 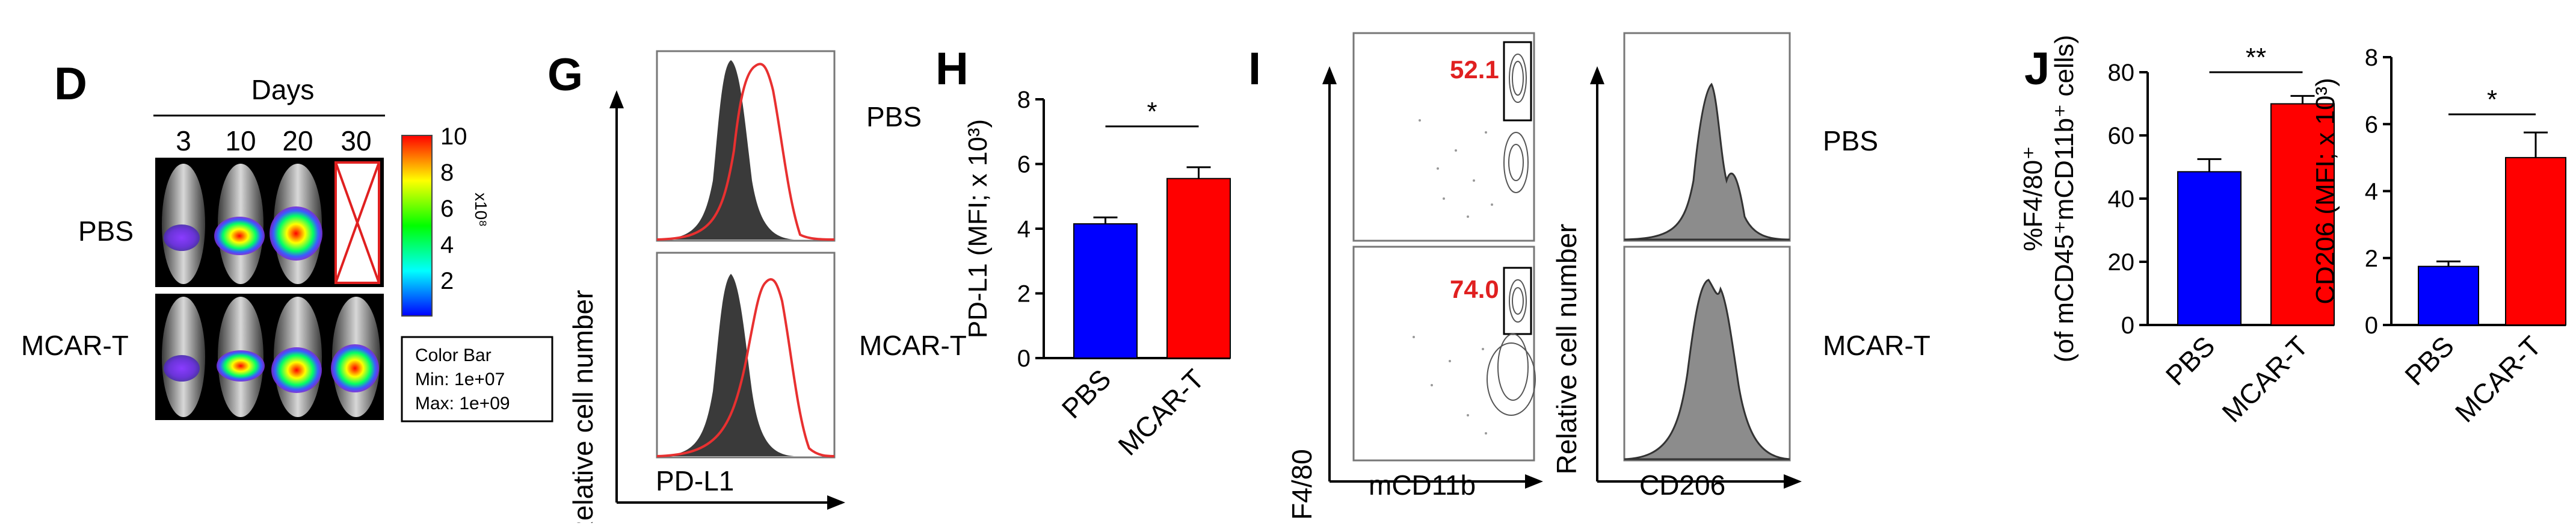 I want to click on i-contours-pbs, so click(x=1516, y=123).